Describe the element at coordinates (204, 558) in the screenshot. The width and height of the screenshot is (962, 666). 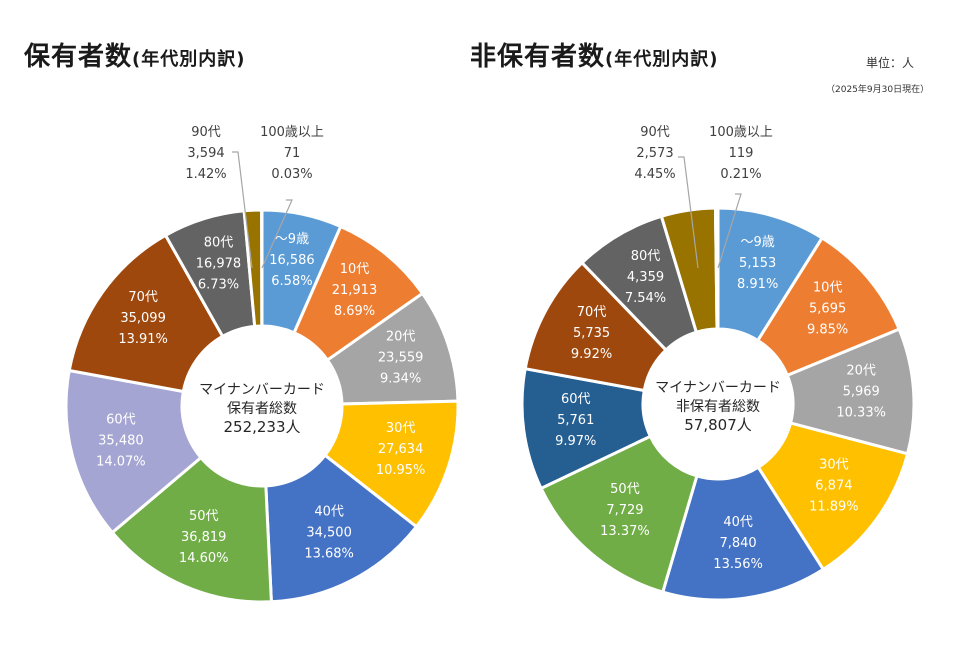
I see `slice-percent-label: 14.60%` at that location.